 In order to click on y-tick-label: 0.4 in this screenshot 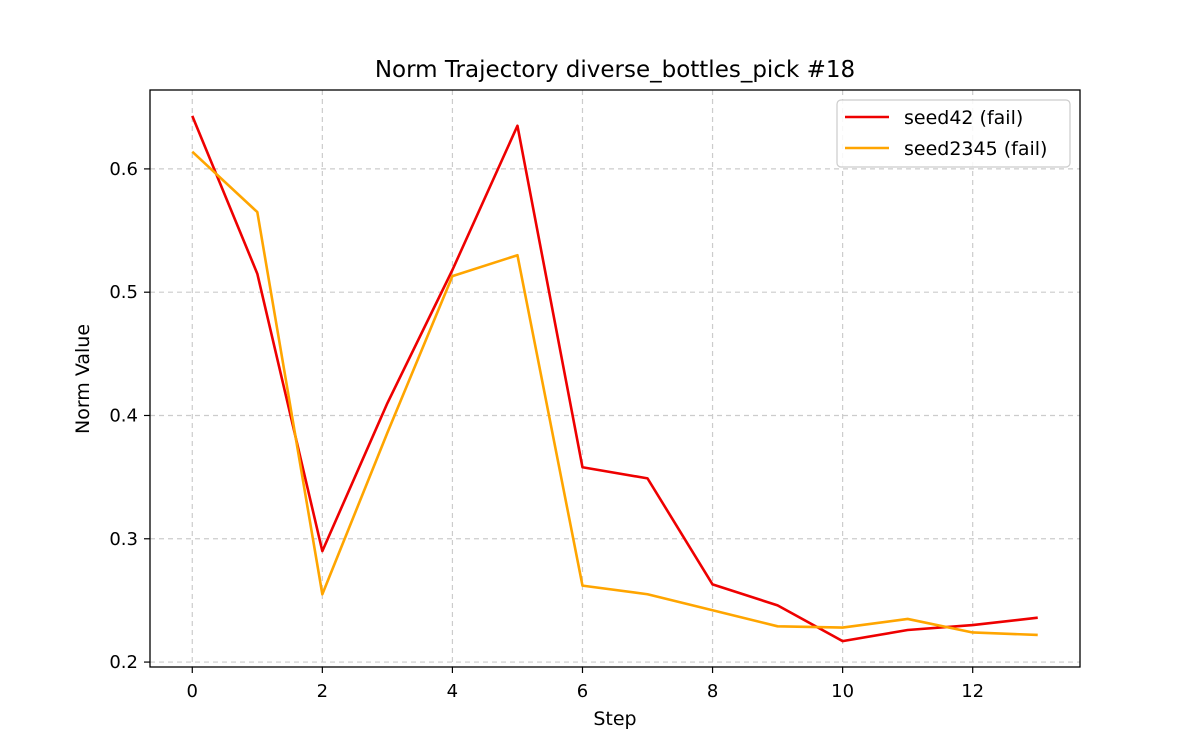, I will do `click(123, 415)`.